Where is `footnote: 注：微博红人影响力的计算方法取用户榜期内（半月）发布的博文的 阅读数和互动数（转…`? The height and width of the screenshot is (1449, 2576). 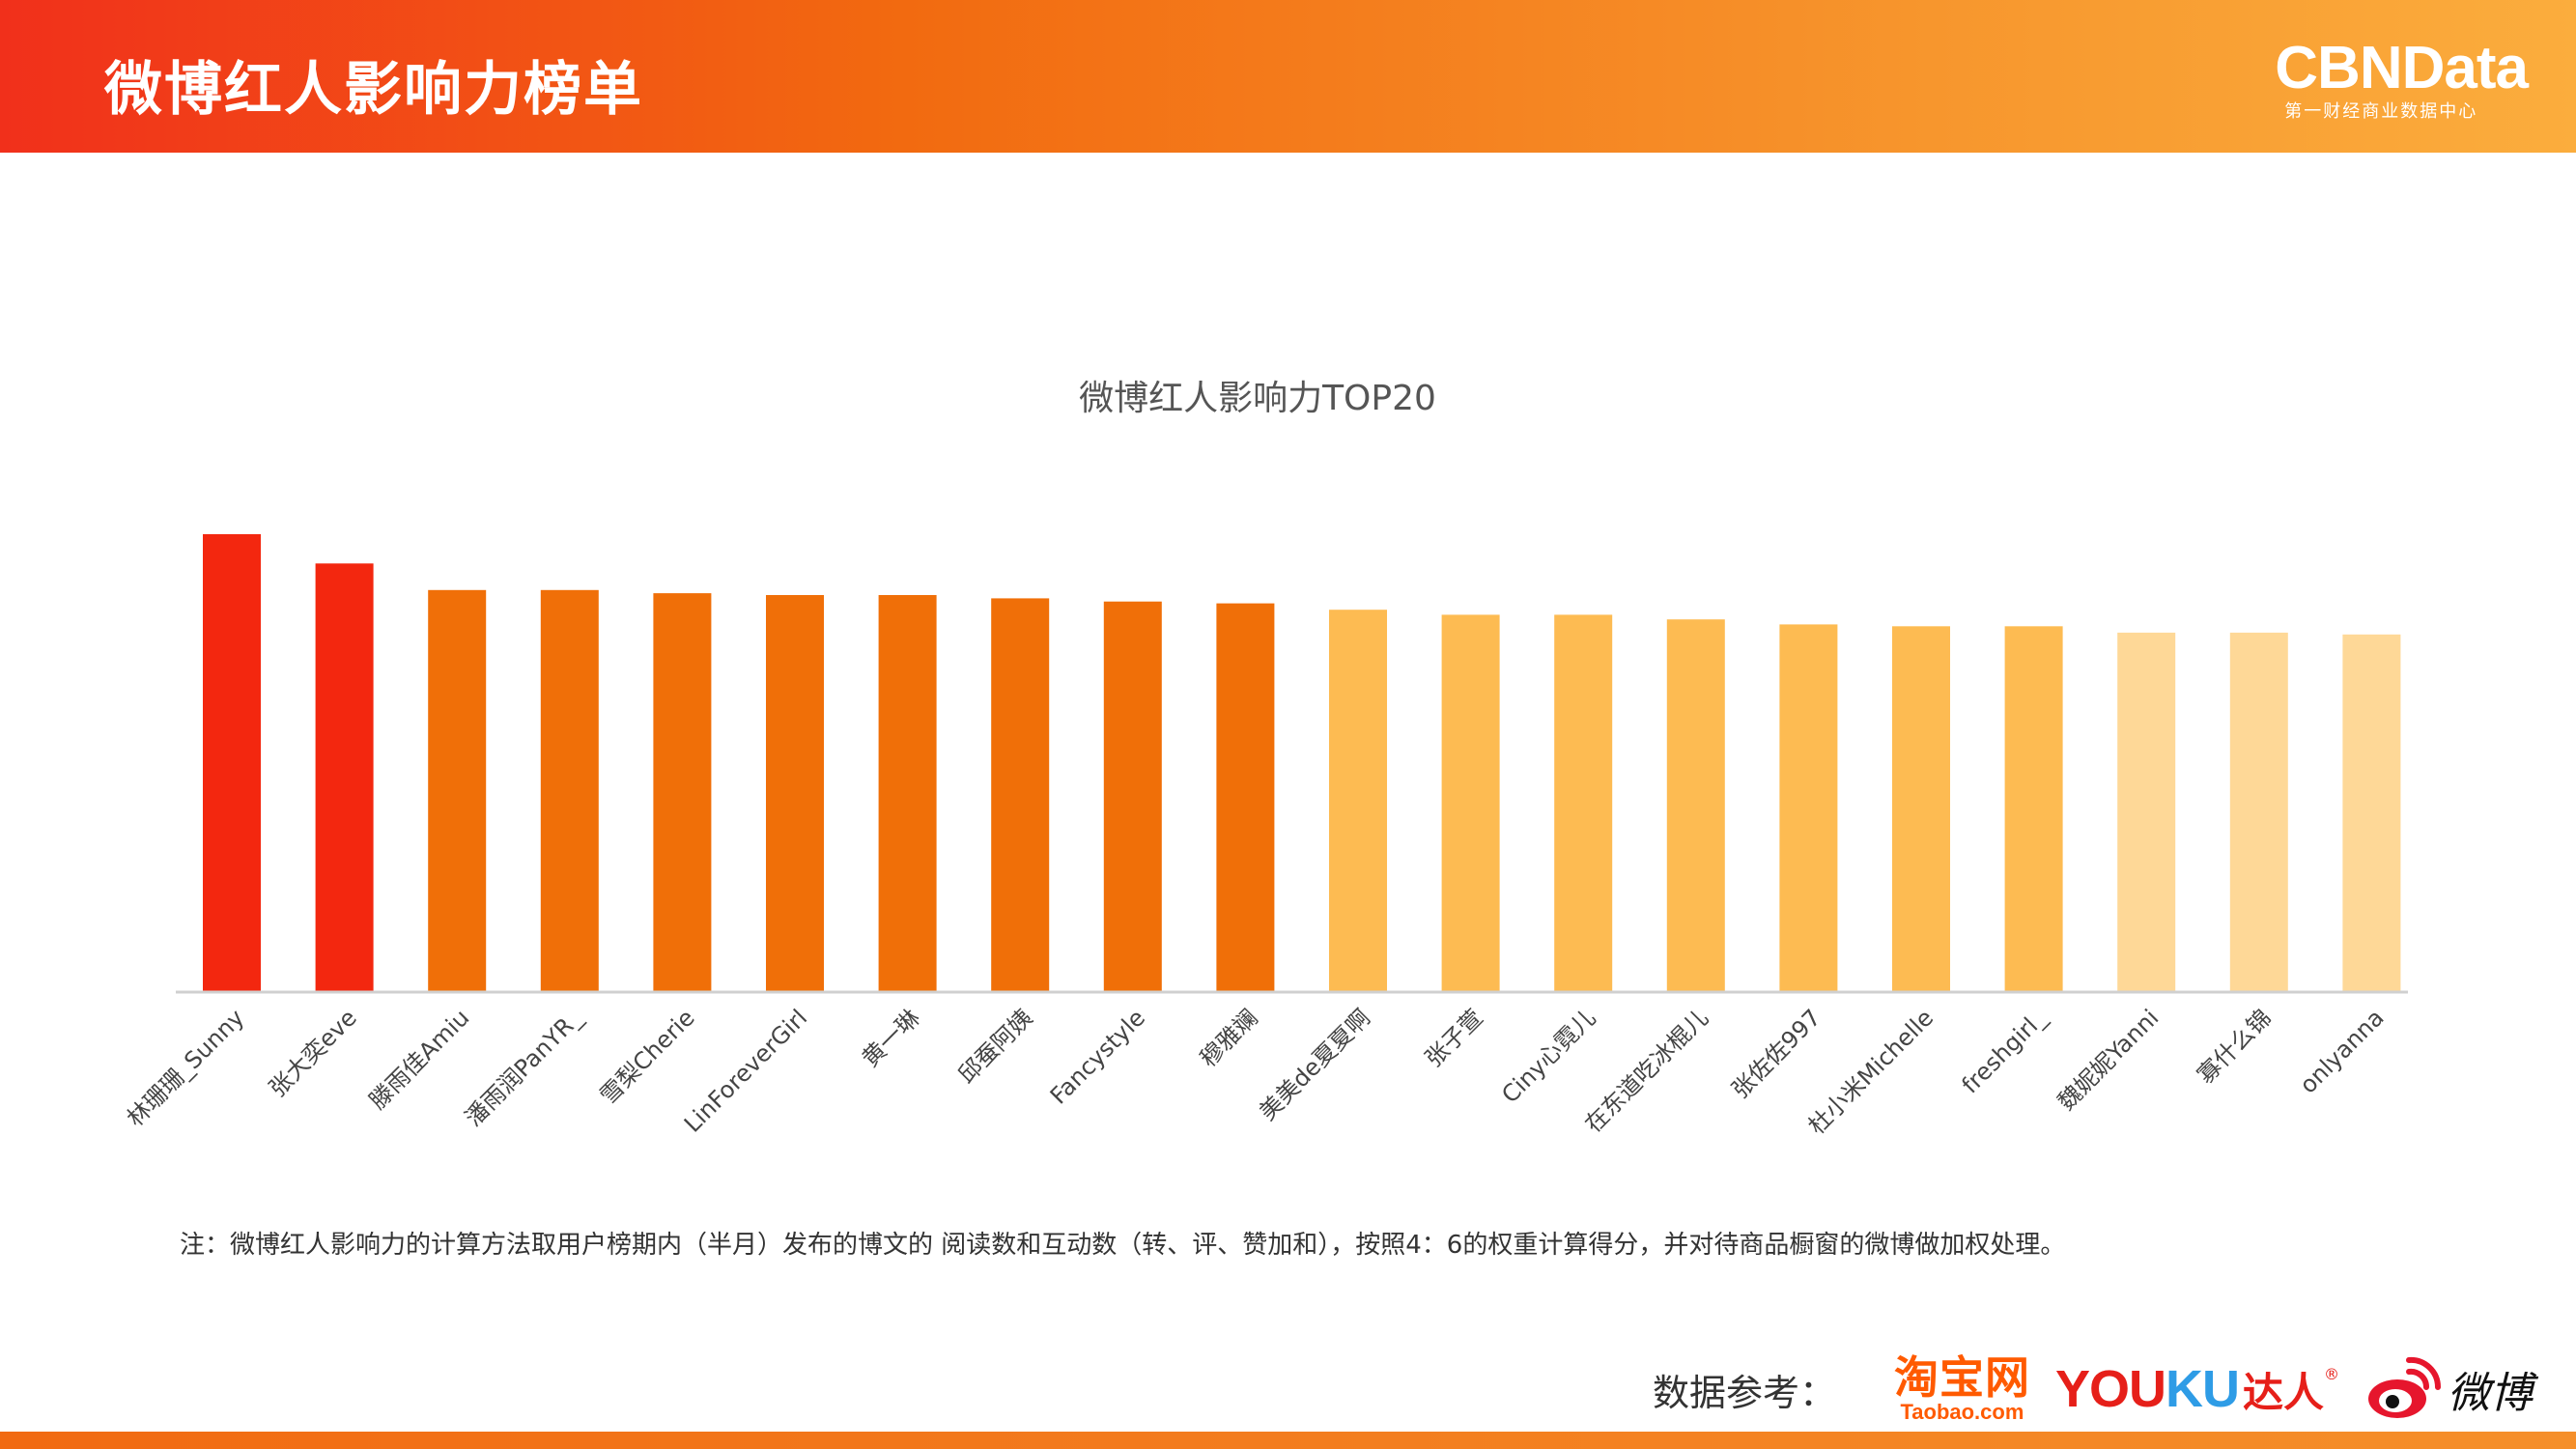
footnote: 注：微博红人影响力的计算方法取用户榜期内（半月）发布的博文的 阅读数和互动数（转… is located at coordinates (1123, 1245).